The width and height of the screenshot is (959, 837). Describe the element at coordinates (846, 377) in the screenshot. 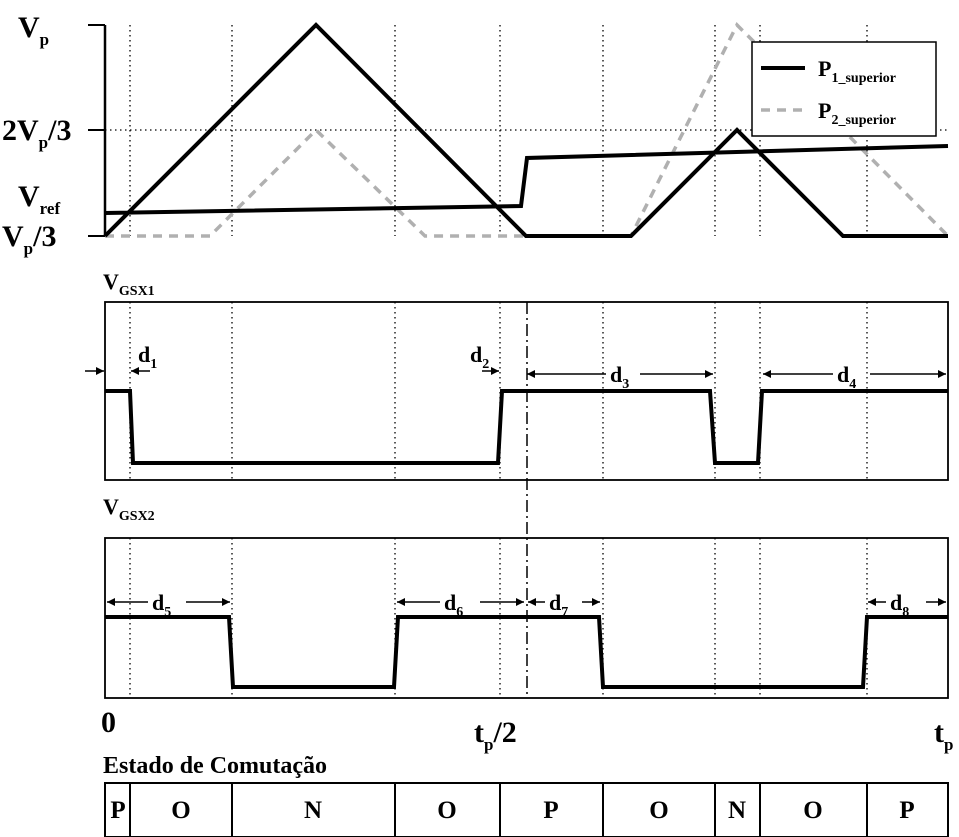

I see `d4-label: d4` at that location.